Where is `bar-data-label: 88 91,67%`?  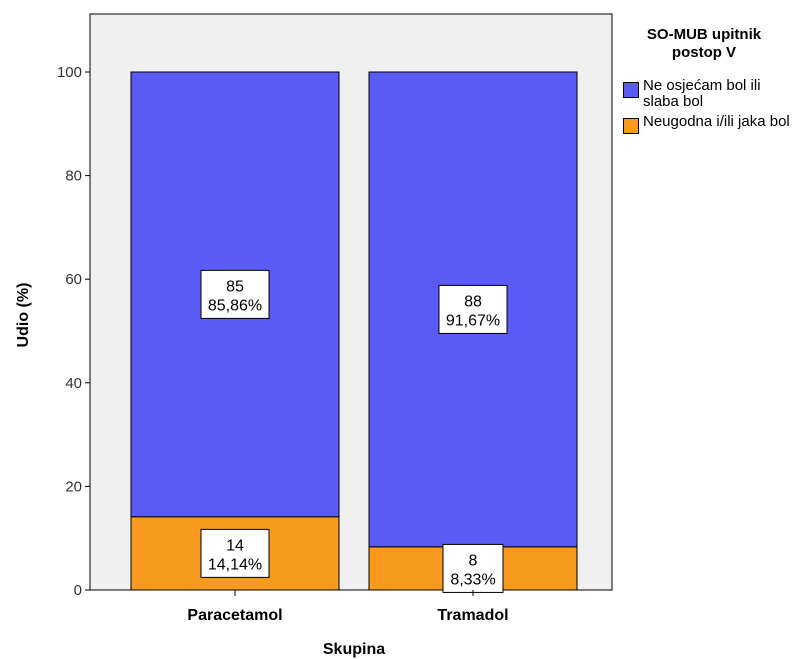 bar-data-label: 88 91,67% is located at coordinates (473, 309).